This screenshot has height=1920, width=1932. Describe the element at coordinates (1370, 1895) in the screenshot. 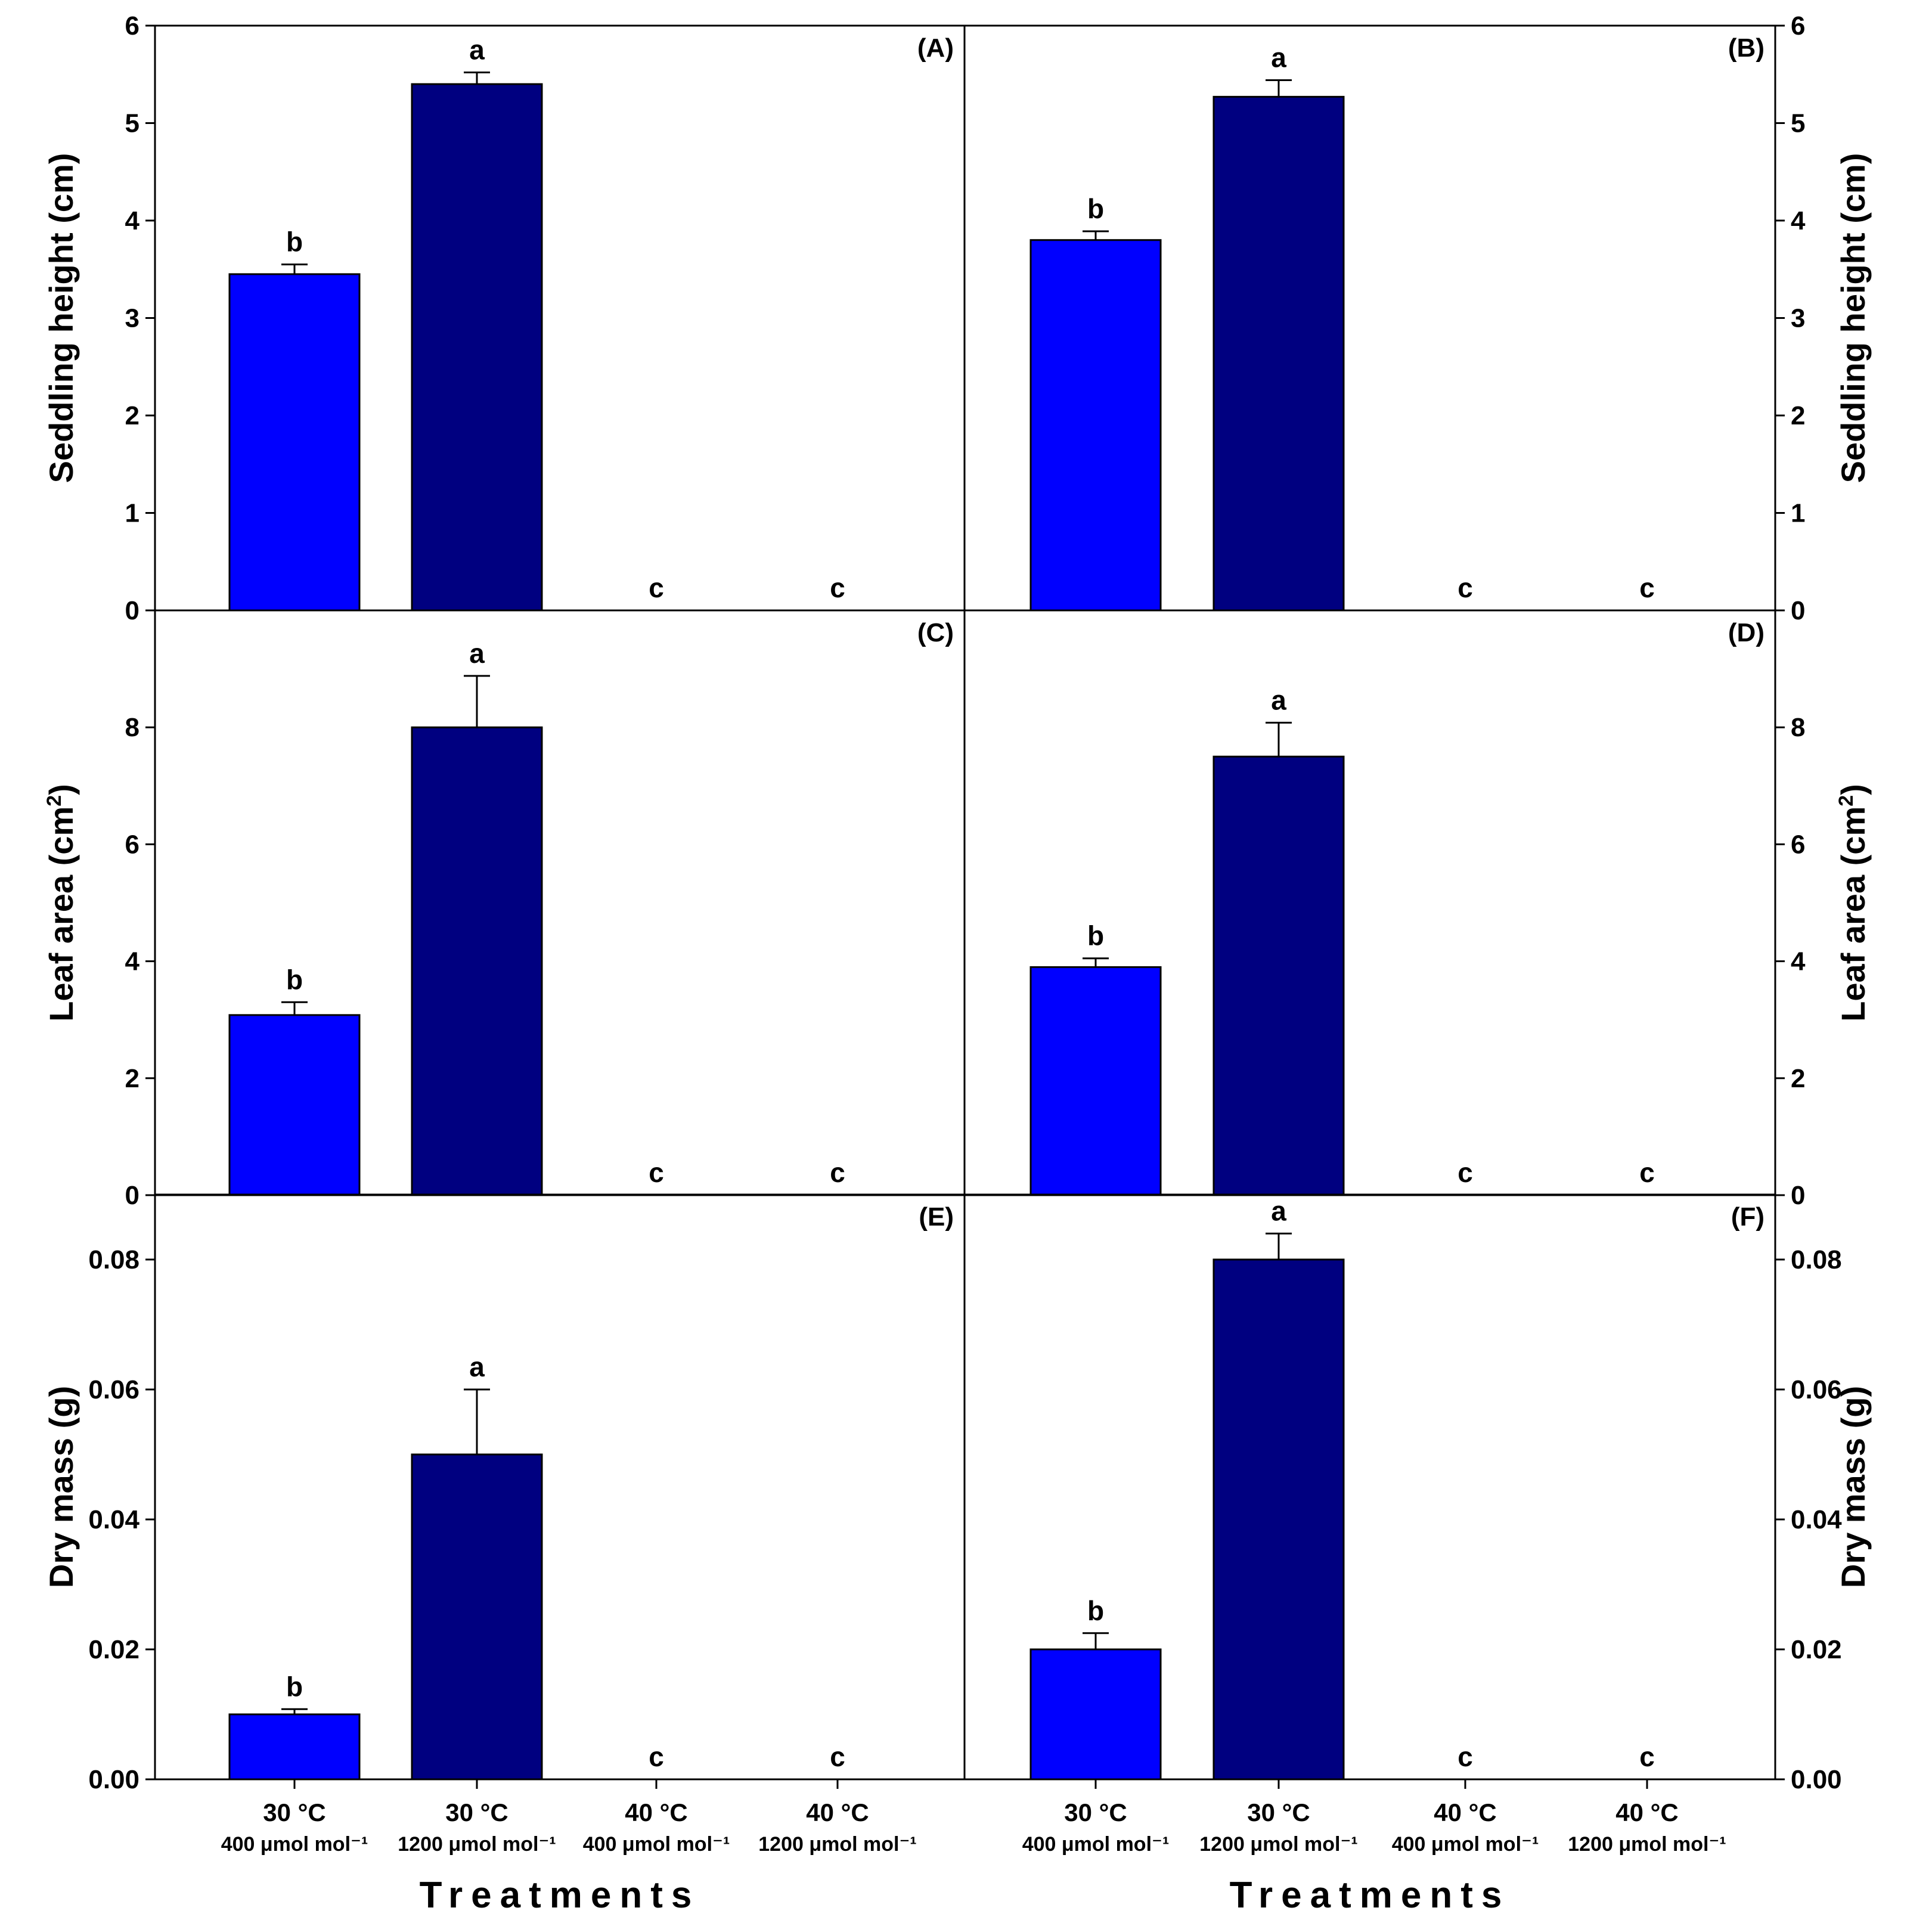

I see `x-axis-title: Treatments` at that location.